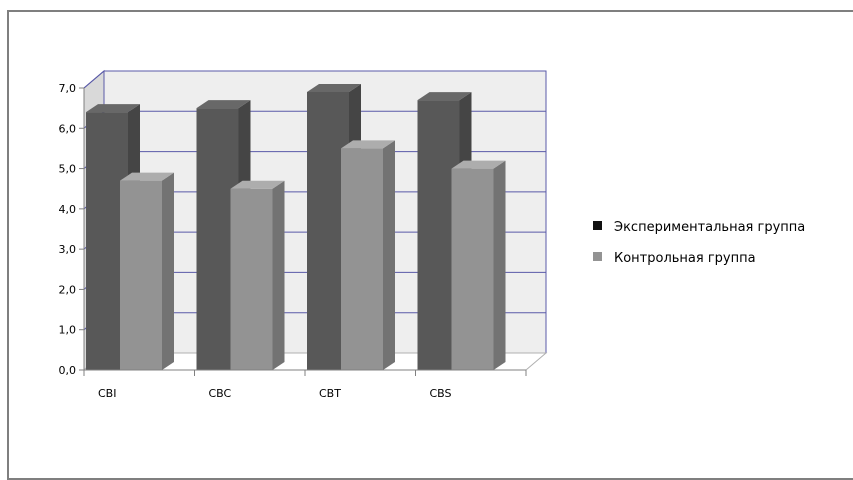 This screenshot has width=853, height=480. What do you see at coordinates (68, 209) in the screenshot?
I see `y-tick-label: 4,0` at bounding box center [68, 209].